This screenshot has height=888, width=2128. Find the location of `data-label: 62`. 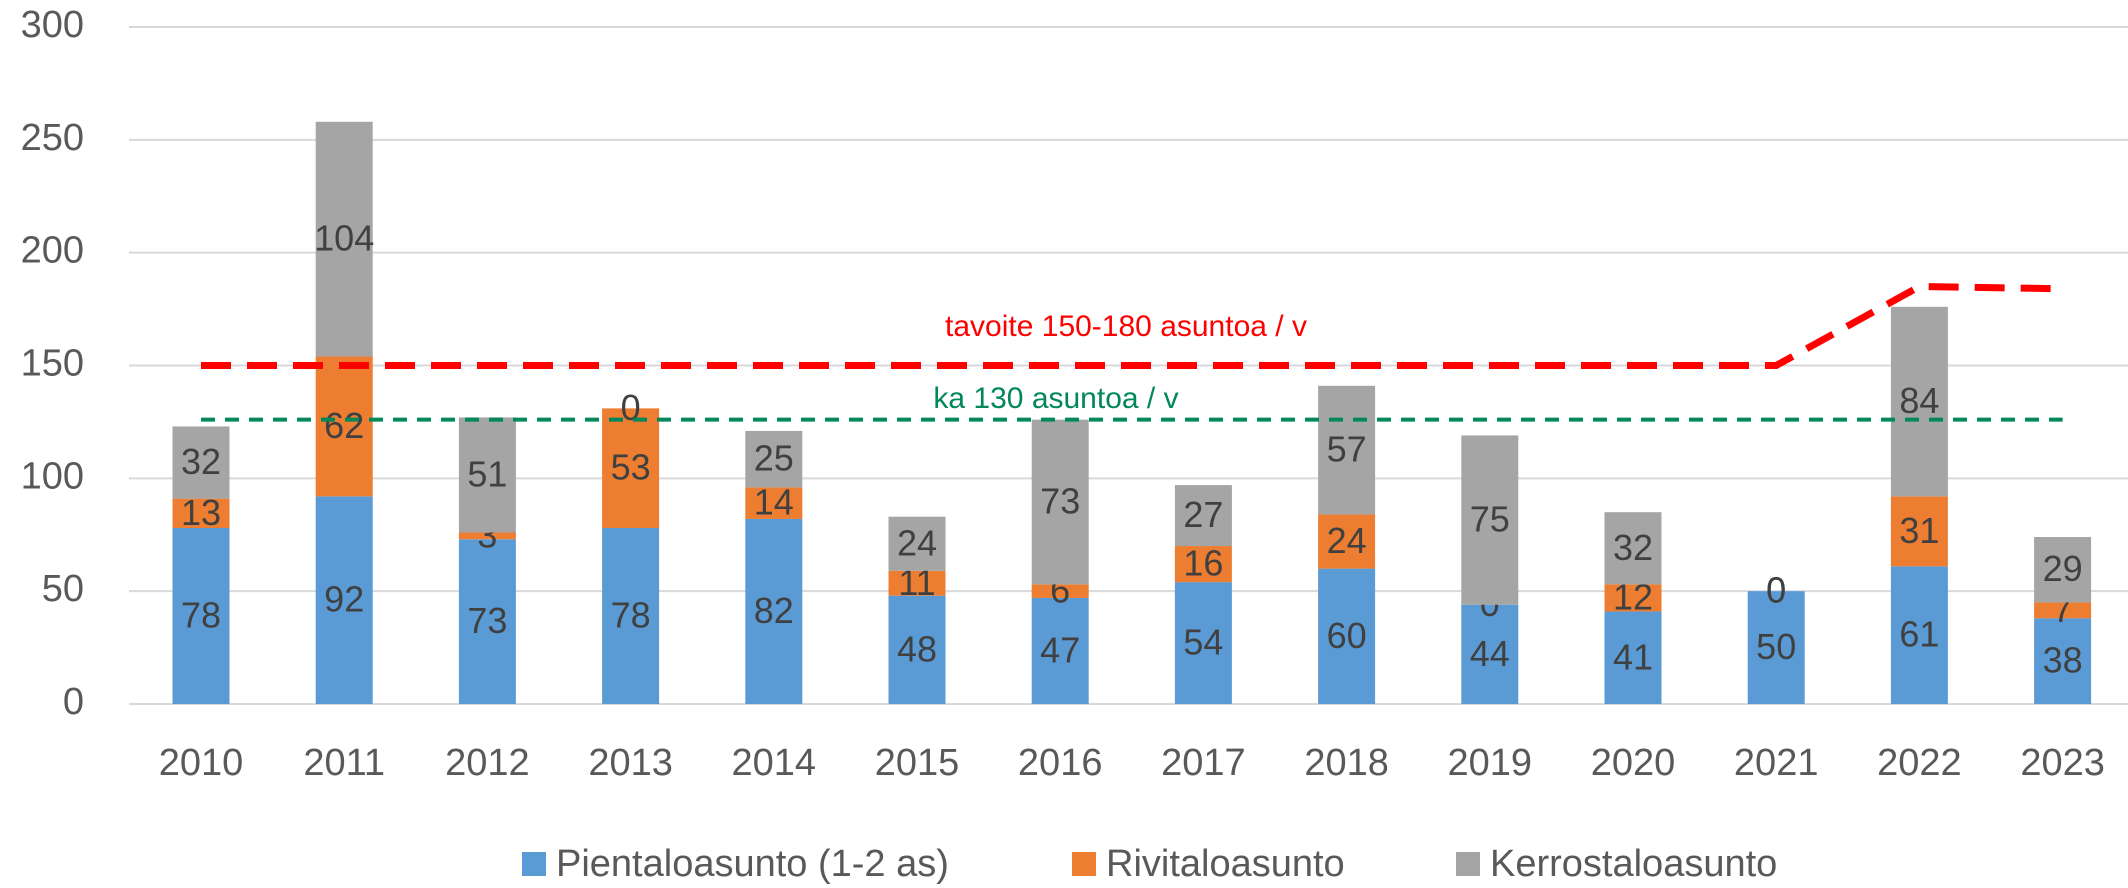

data-label: 62 is located at coordinates (344, 425).